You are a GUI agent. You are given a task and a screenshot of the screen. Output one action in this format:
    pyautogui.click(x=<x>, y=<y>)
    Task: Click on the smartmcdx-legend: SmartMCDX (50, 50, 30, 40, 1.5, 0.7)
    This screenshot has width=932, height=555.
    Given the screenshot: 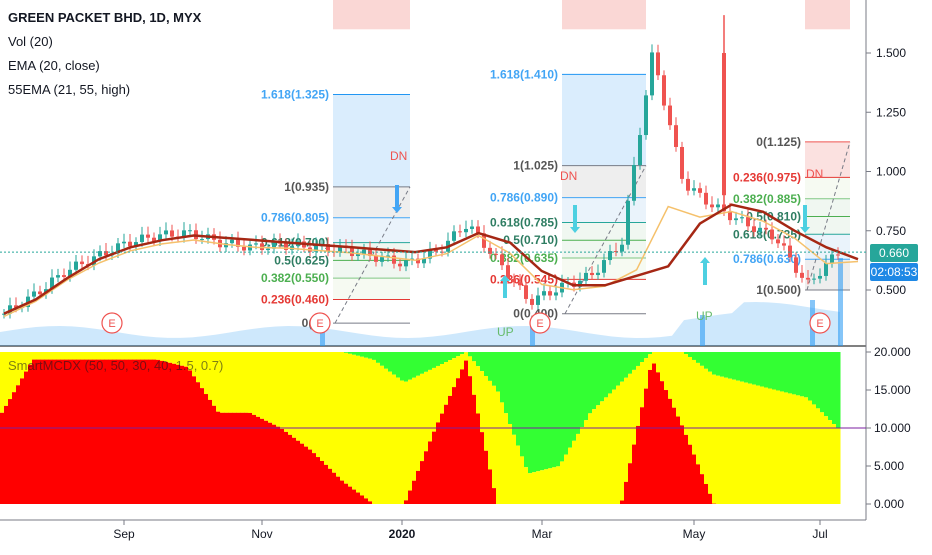 What is the action you would take?
    pyautogui.click(x=115, y=365)
    